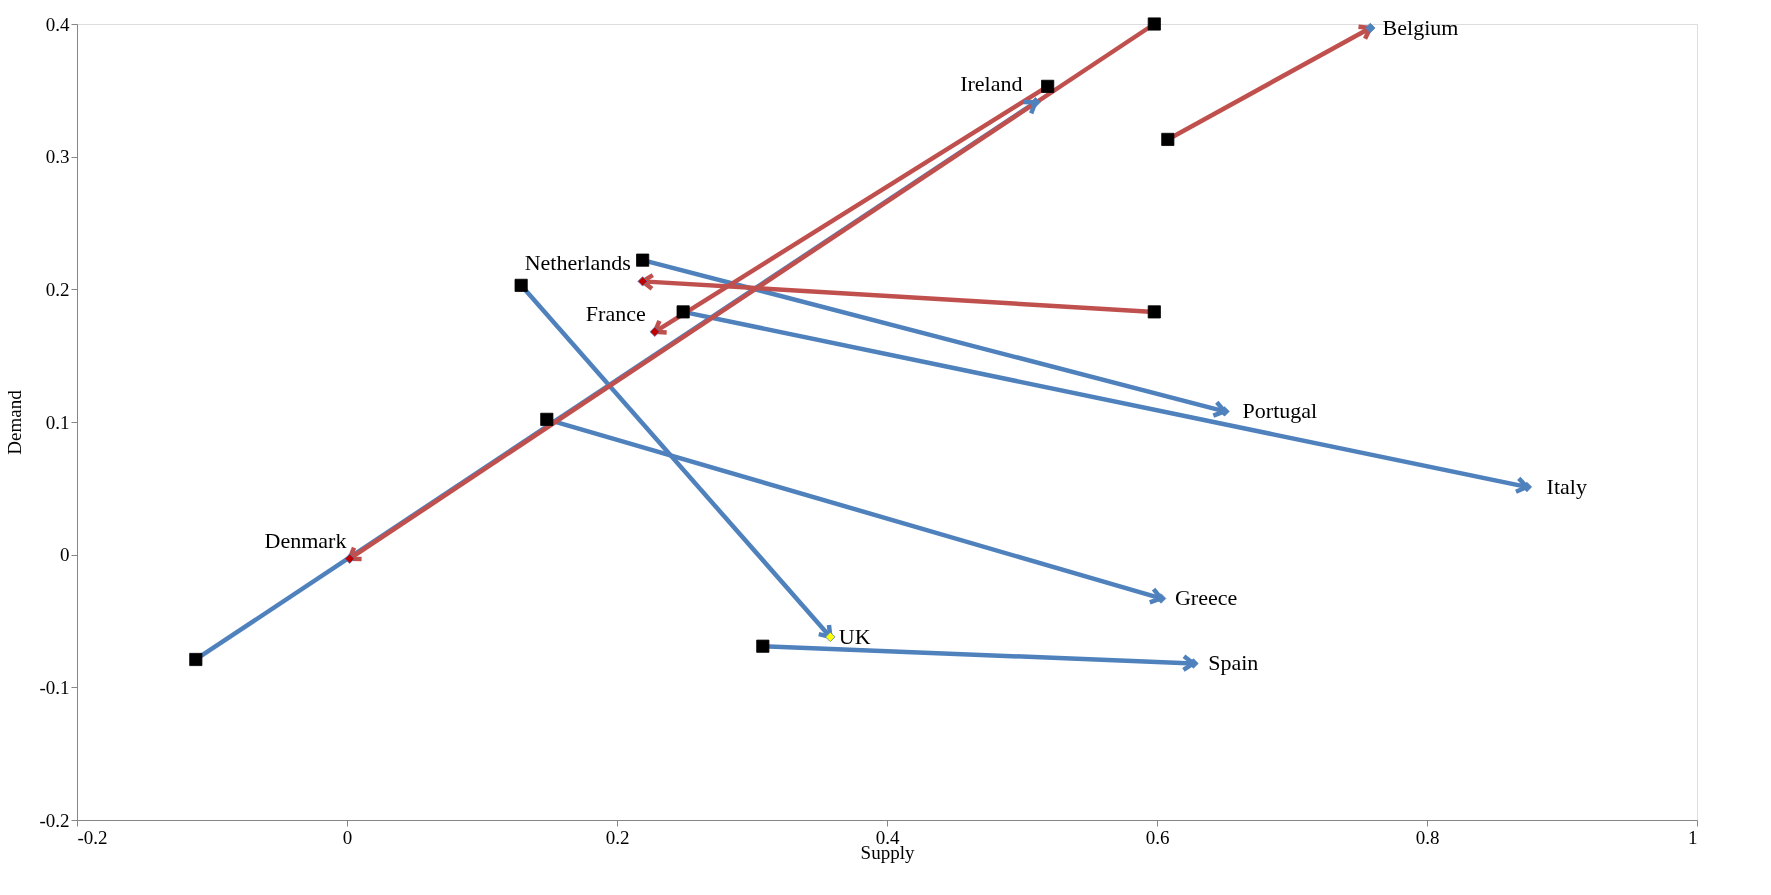  What do you see at coordinates (991, 84) in the screenshot?
I see `annotation: Ireland` at bounding box center [991, 84].